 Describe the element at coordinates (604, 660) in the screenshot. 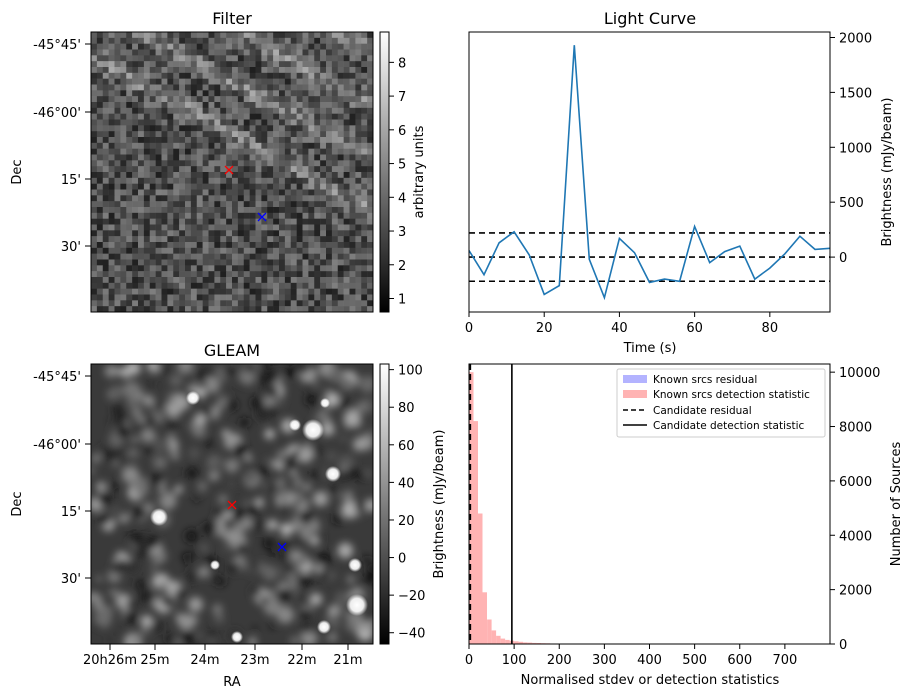

I see `histogram-xtick-3: 300` at that location.